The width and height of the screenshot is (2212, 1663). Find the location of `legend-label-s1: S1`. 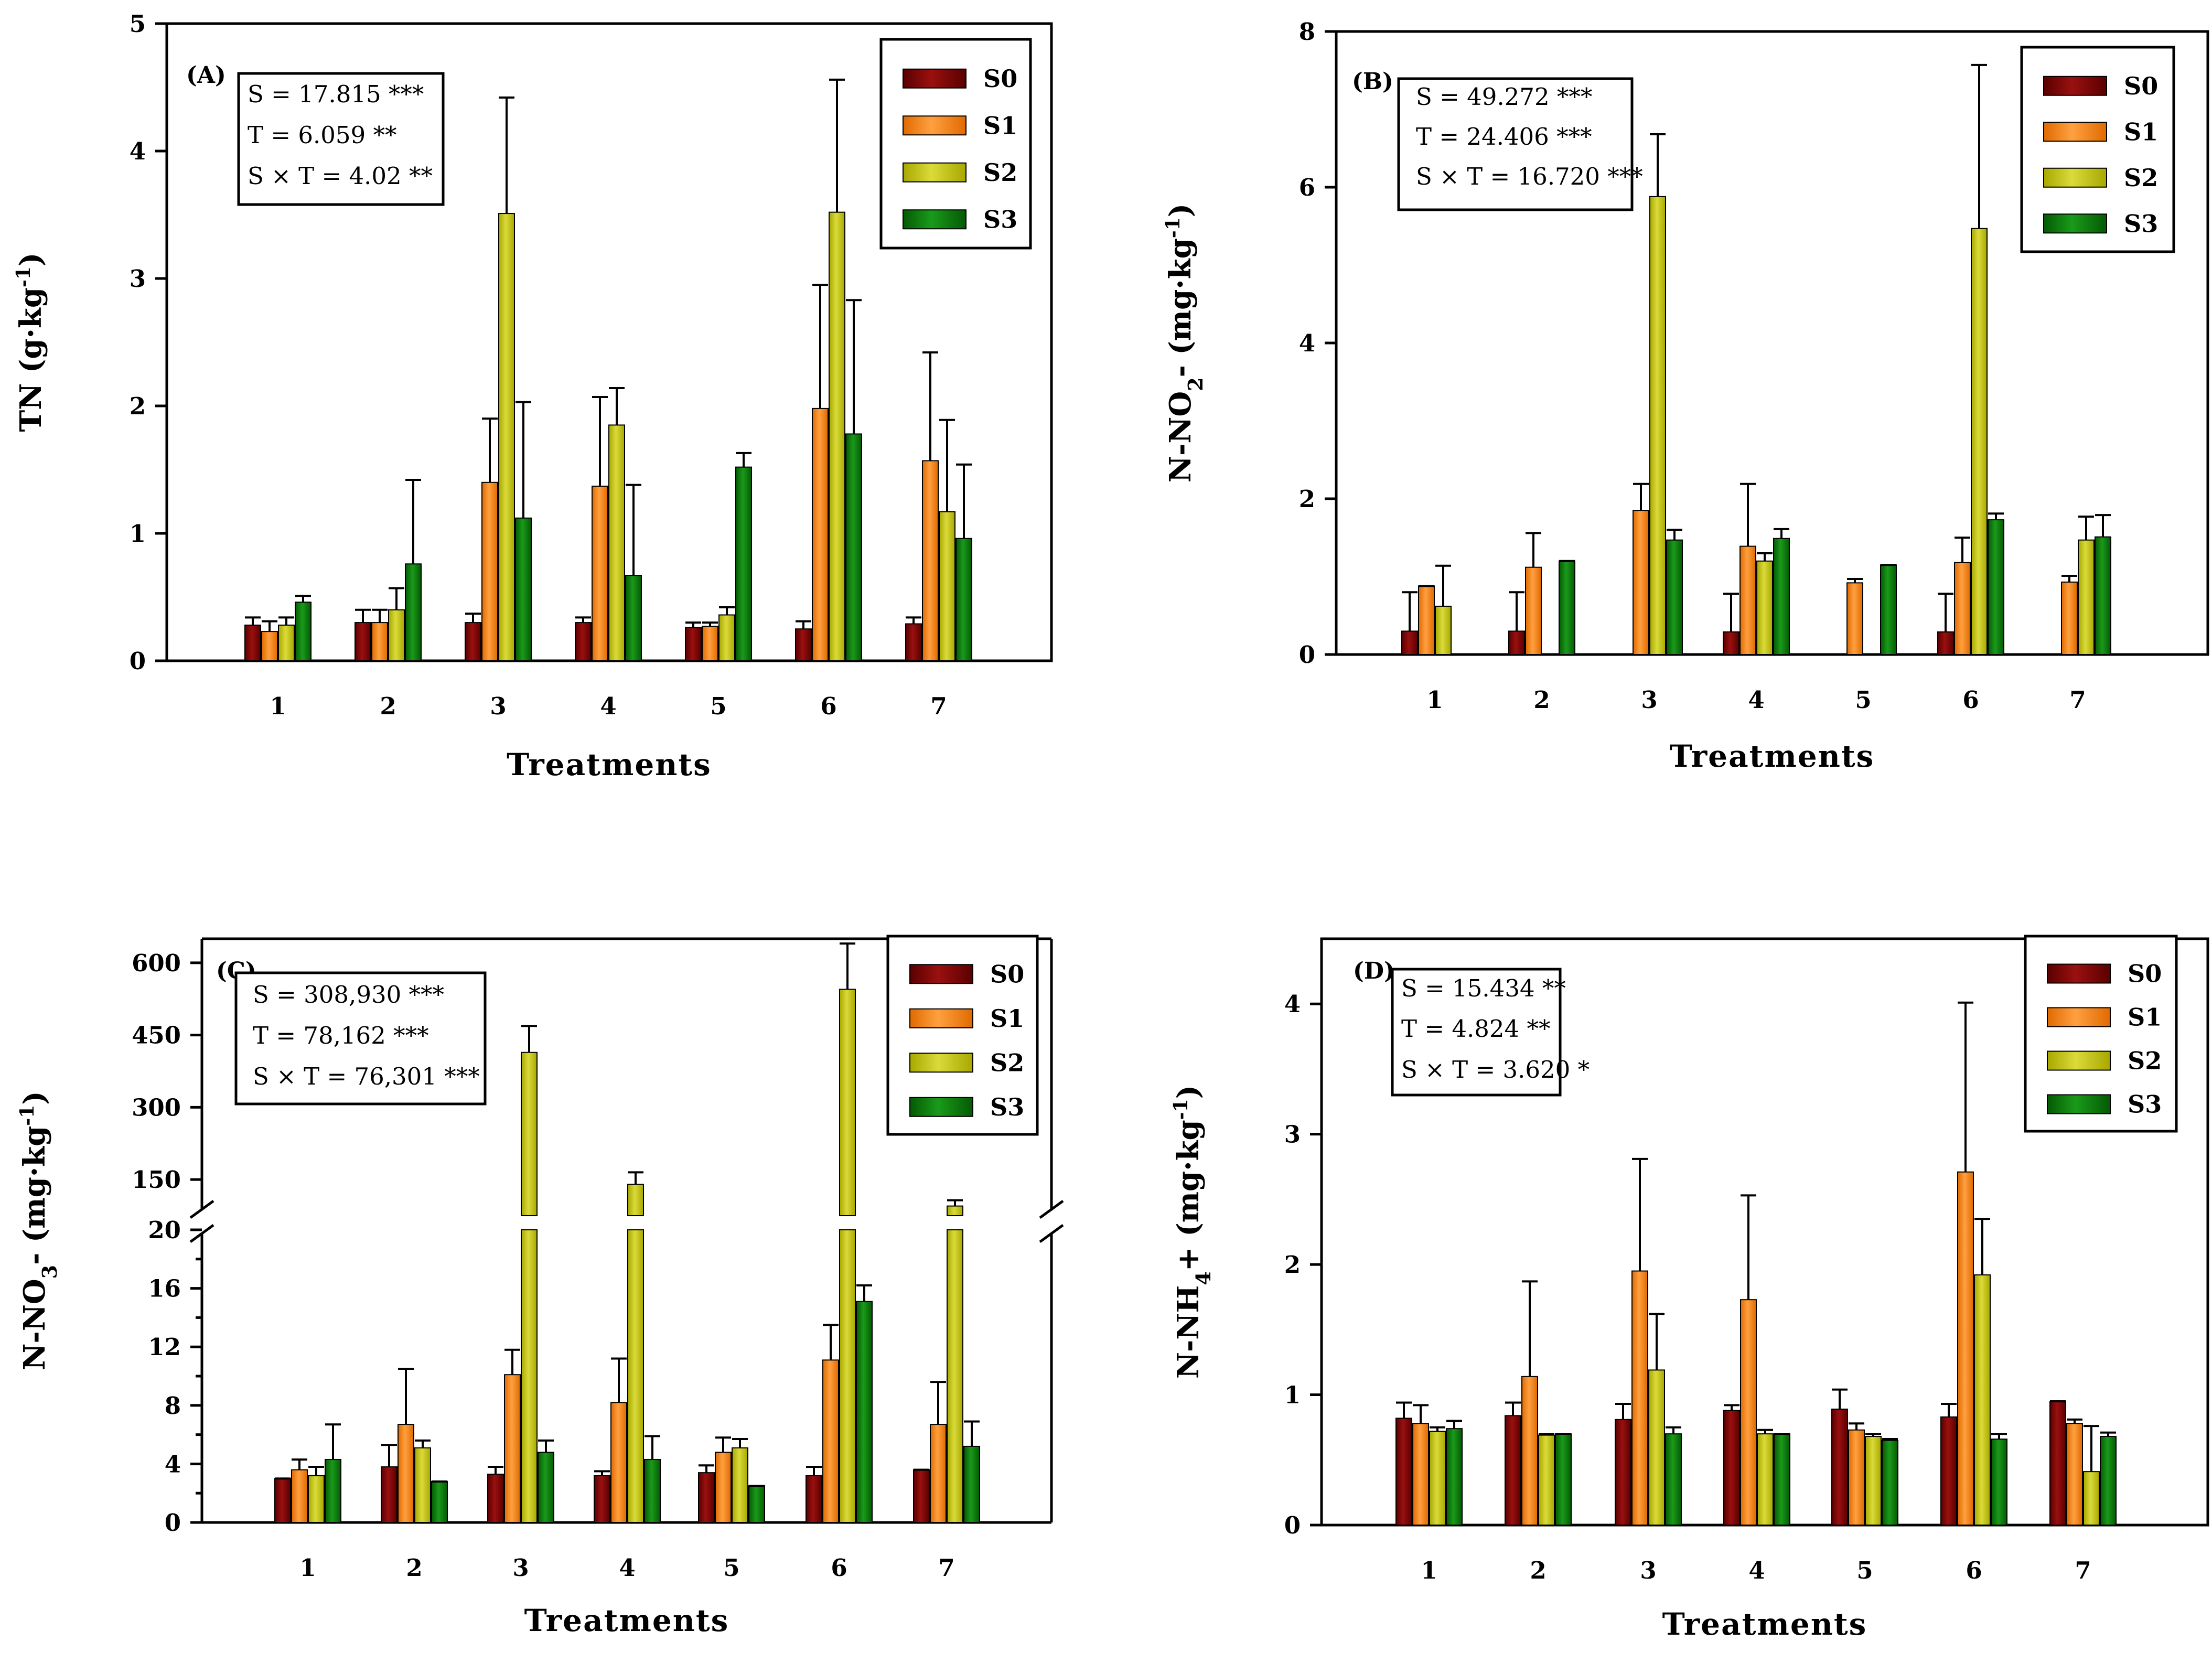

legend-label-s1: S1 is located at coordinates (2145, 1017).